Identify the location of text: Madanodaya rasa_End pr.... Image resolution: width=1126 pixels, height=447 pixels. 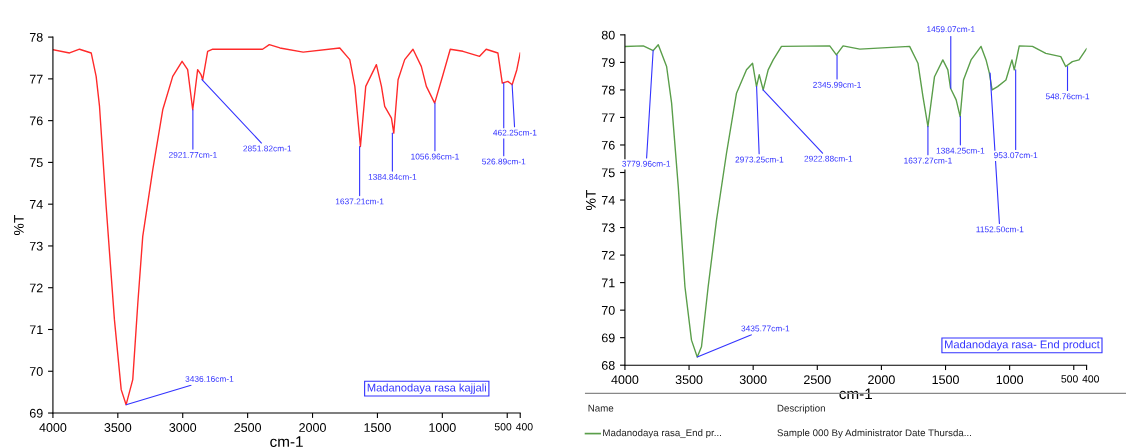
(662, 434).